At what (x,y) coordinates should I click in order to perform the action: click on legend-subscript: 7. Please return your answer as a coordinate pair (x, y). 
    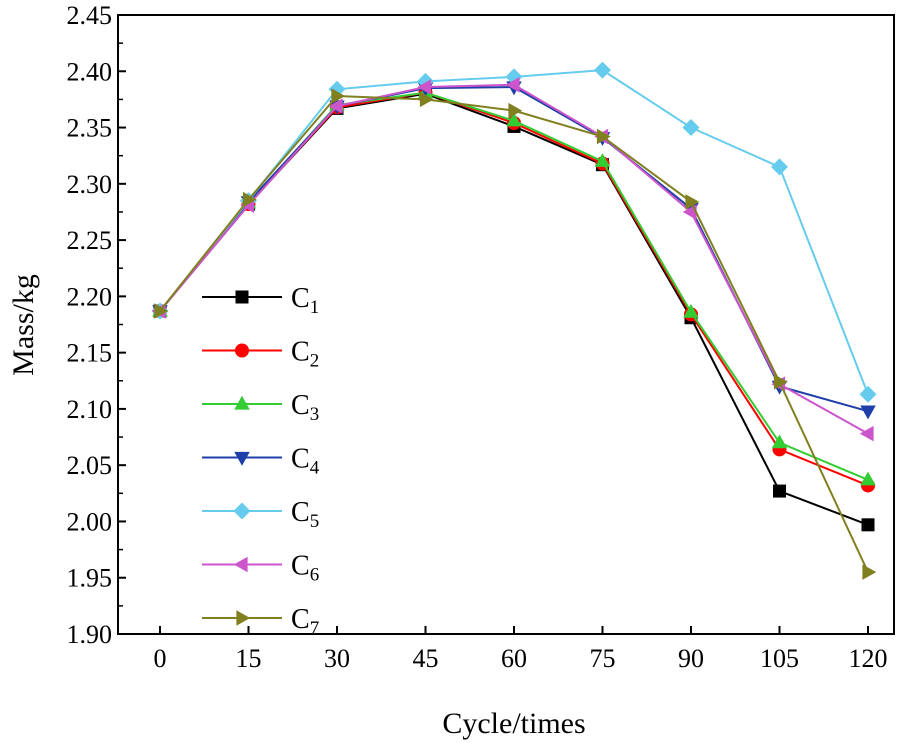
    Looking at the image, I should click on (315, 628).